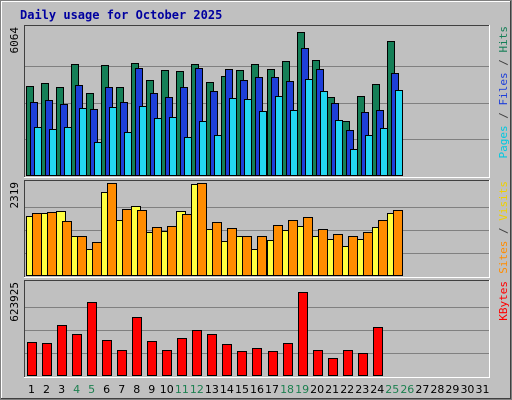 This screenshot has width=512, height=400. I want to click on day-label-22: 22, so click(347, 389).